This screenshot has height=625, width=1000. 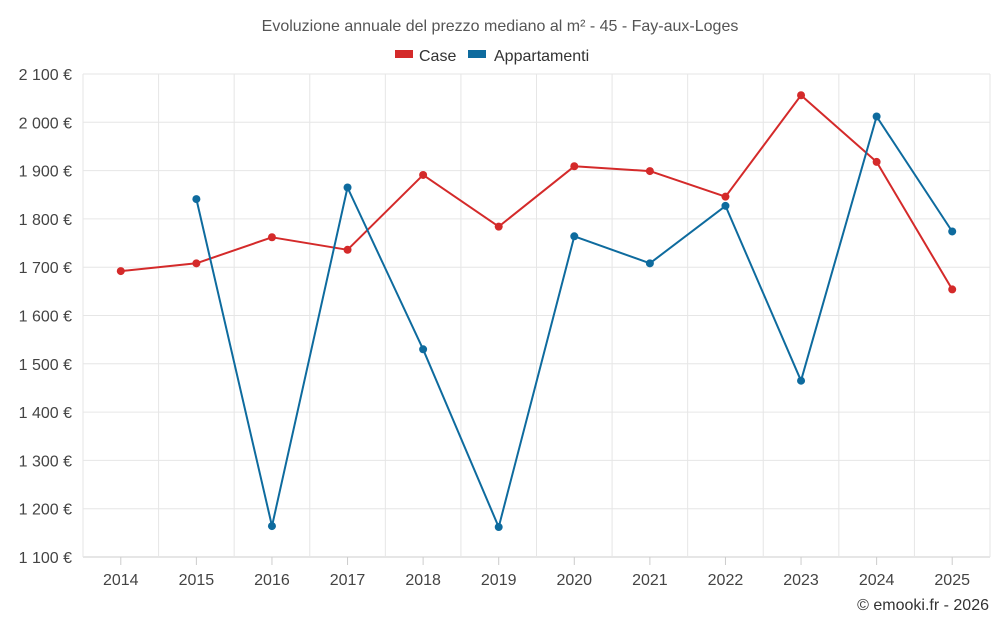 I want to click on y-tick-label: 1 500 €, so click(x=45, y=365).